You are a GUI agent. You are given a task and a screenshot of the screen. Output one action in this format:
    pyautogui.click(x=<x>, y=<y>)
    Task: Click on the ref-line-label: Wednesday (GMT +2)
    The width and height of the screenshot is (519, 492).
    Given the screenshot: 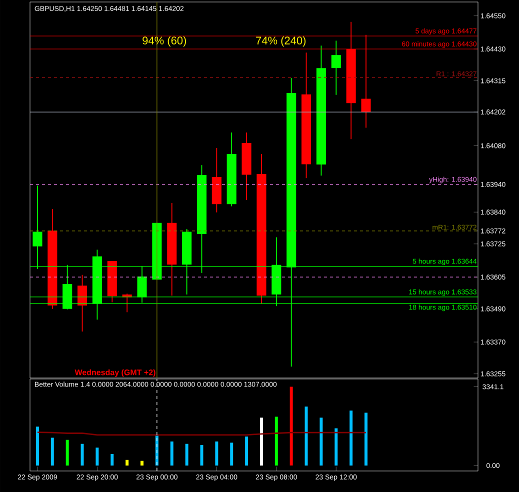 What is the action you would take?
    pyautogui.click(x=115, y=373)
    